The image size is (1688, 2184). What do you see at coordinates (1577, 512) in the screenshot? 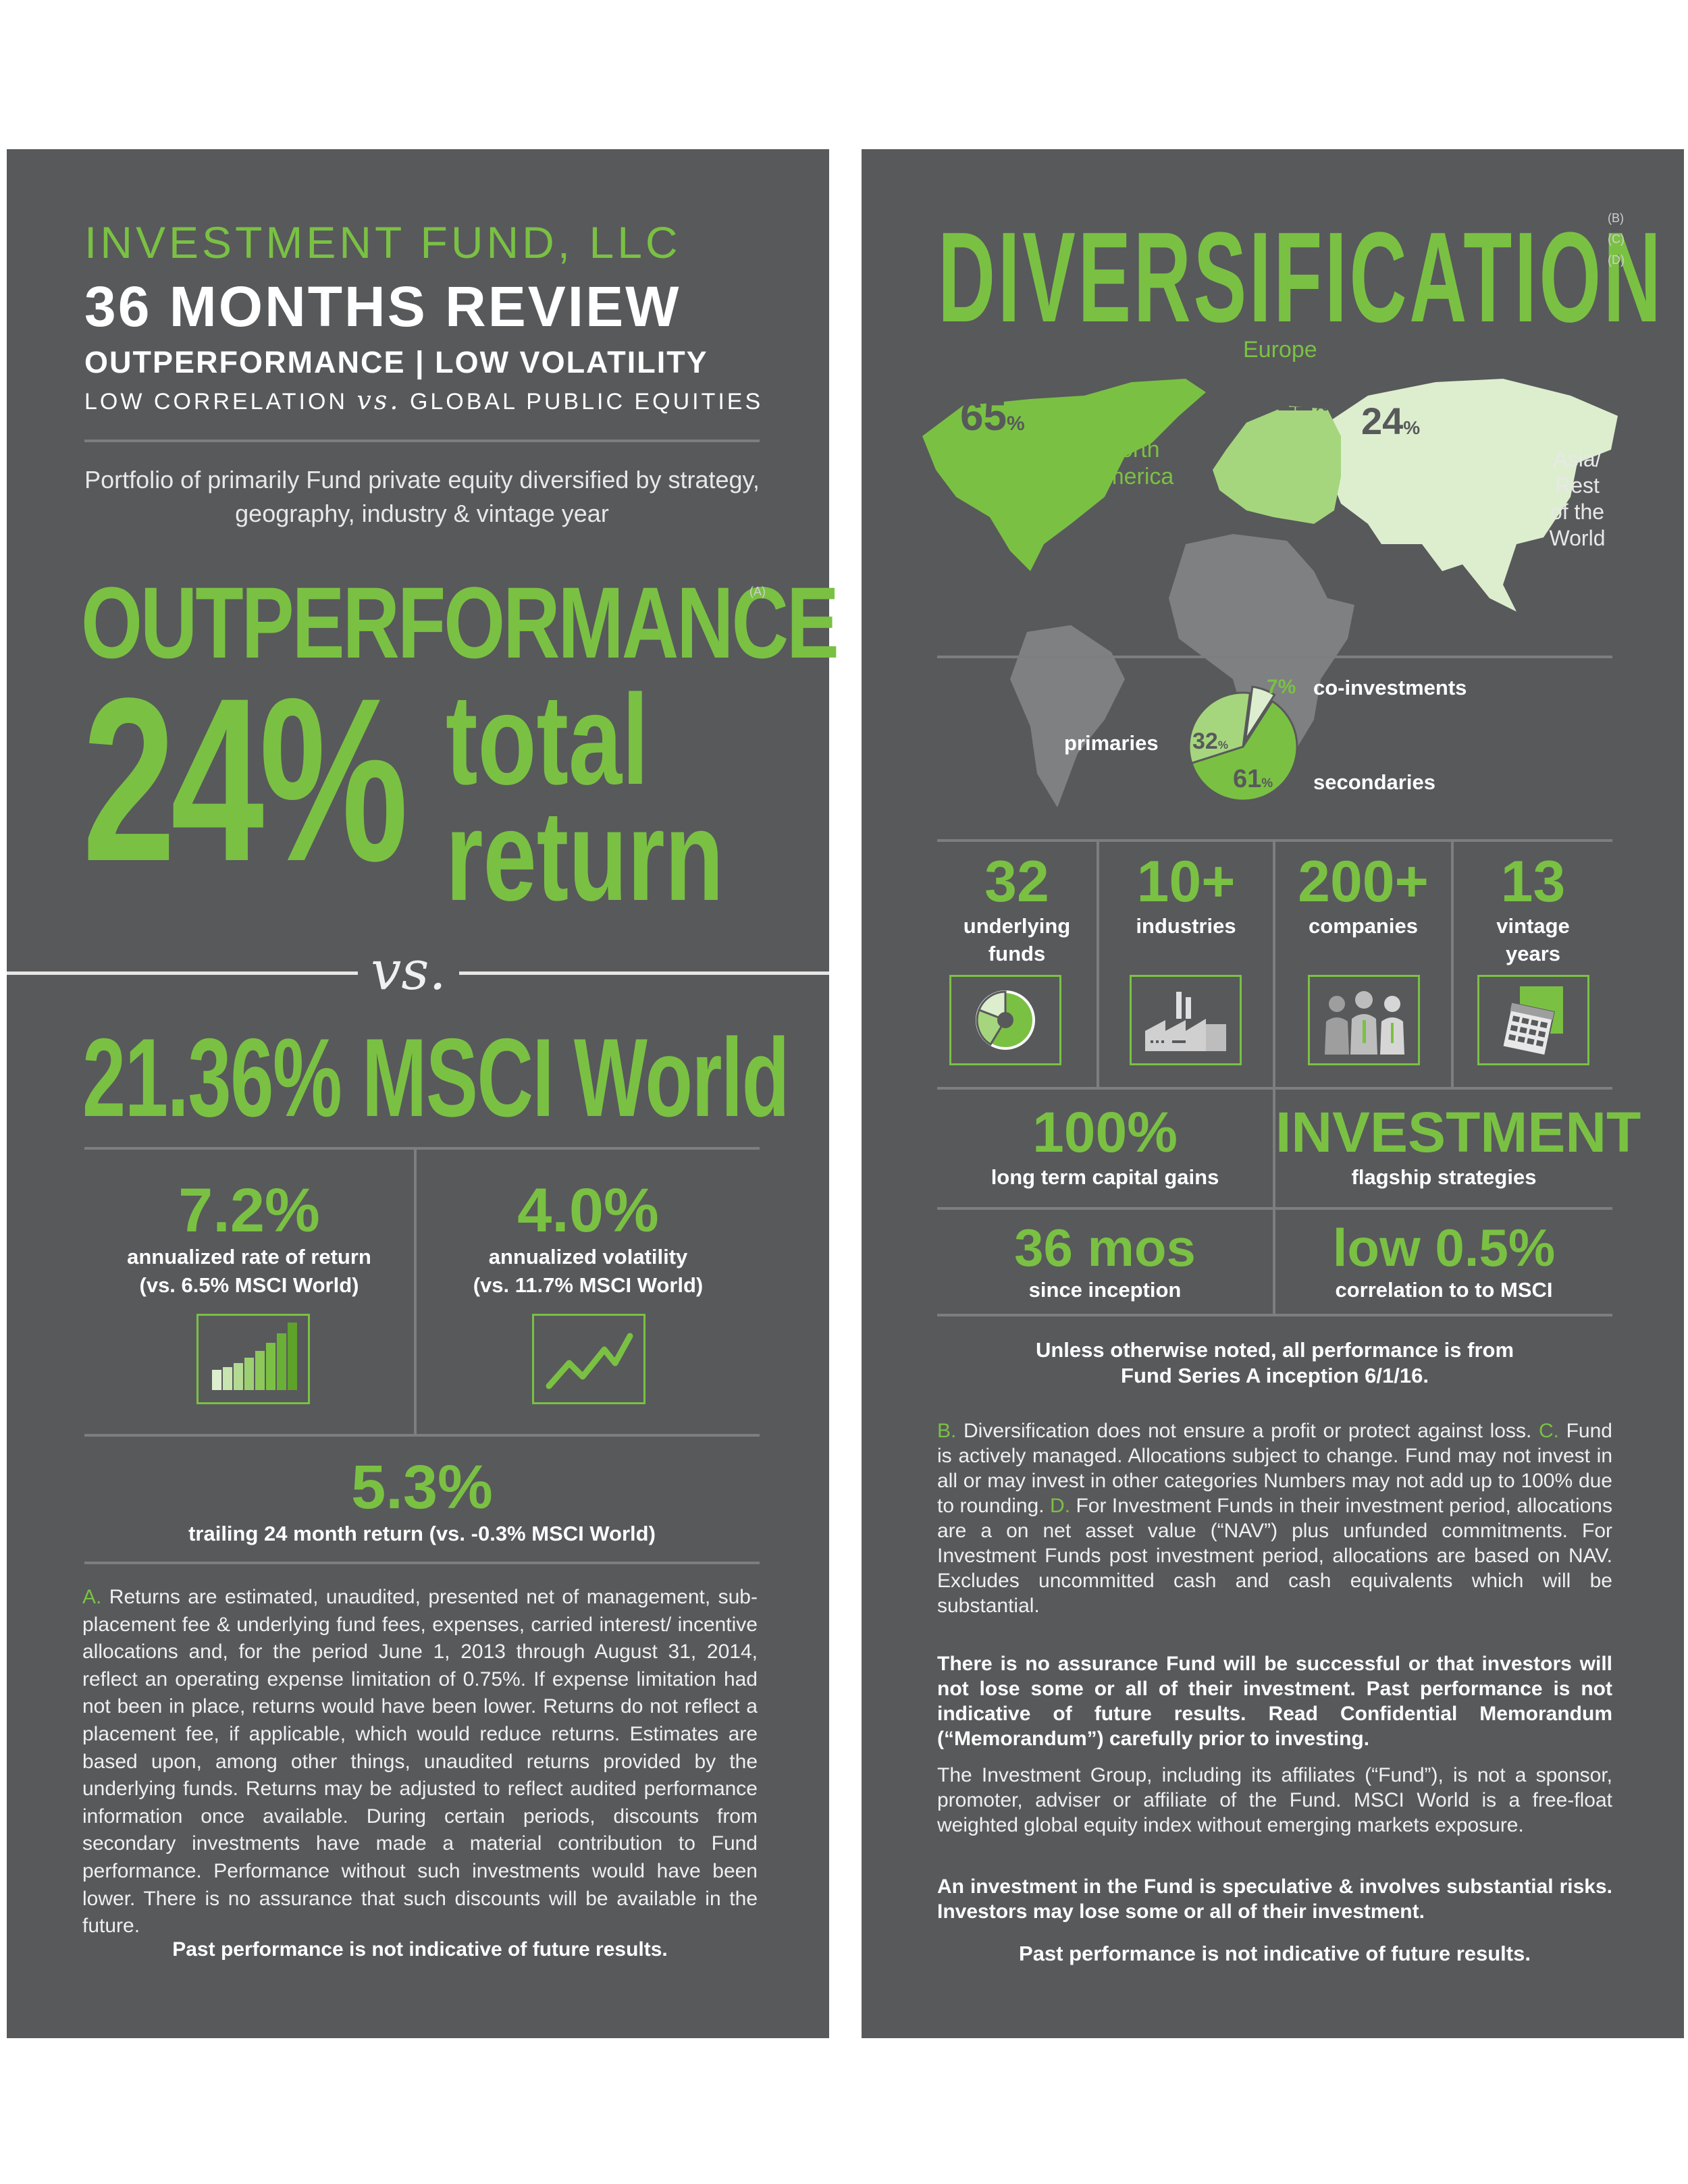
I see `label-line: of the` at bounding box center [1577, 512].